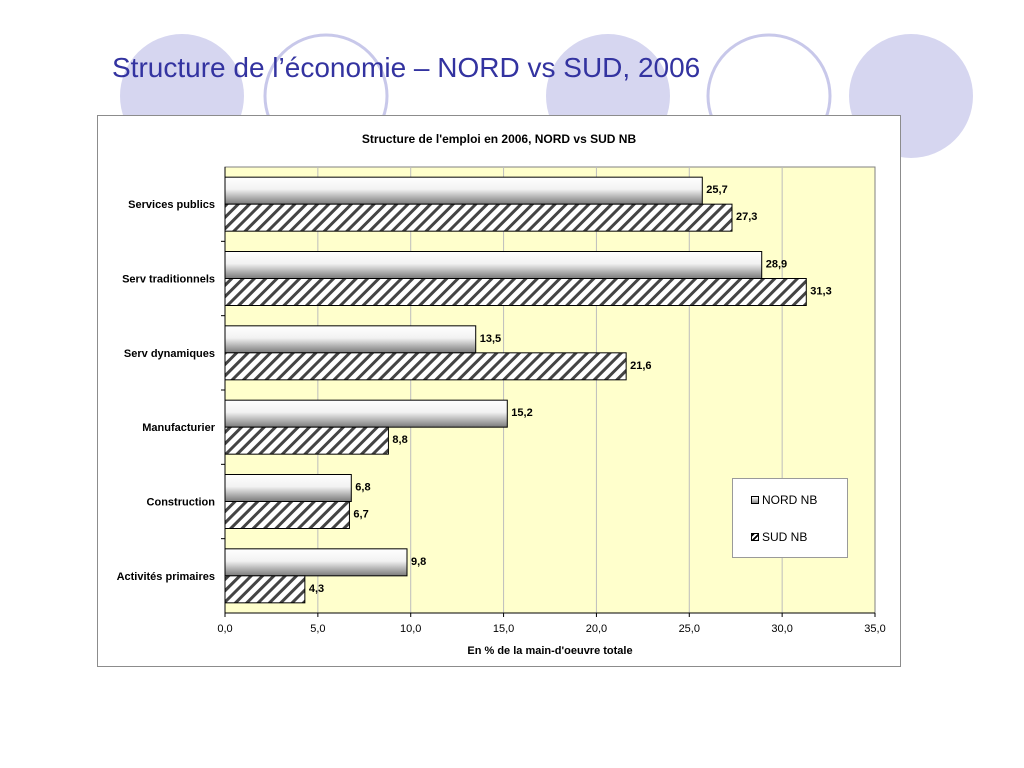  I want to click on legend-item-sud: SUD NB, so click(779, 537).